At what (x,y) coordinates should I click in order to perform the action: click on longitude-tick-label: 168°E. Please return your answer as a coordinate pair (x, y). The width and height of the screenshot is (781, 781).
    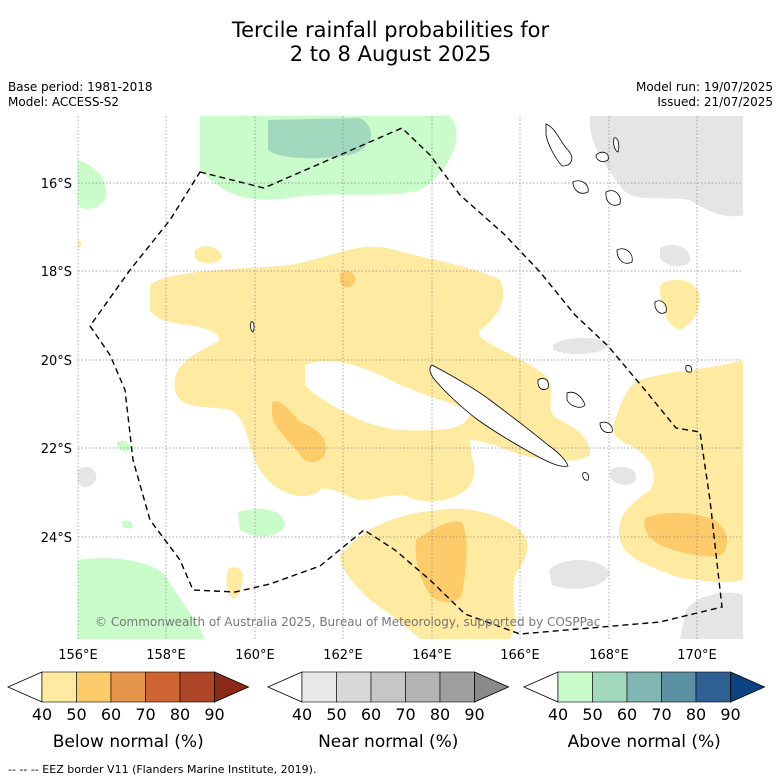
    Looking at the image, I should click on (609, 655).